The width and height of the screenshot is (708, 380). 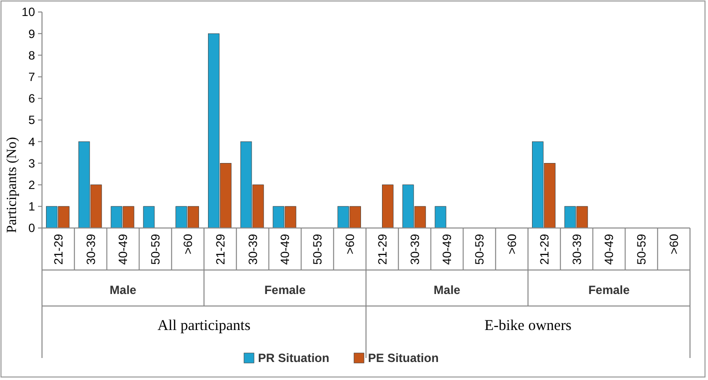 I want to click on y-tick-label: 9, so click(x=32, y=33).